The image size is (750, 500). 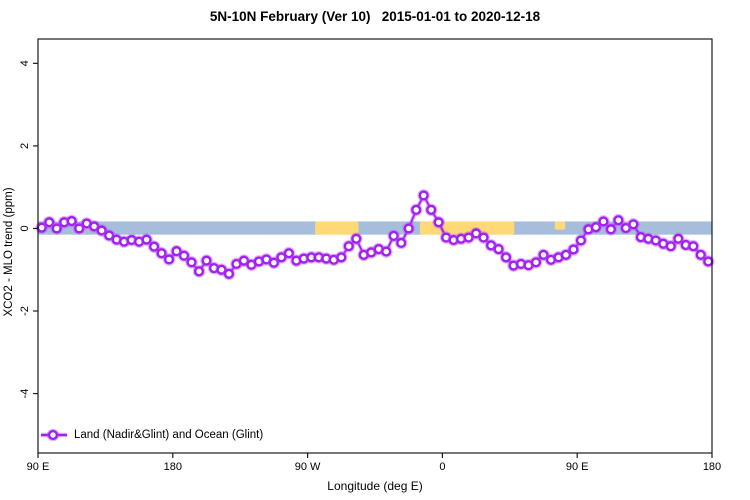 What do you see at coordinates (25, 228) in the screenshot?
I see `y-tick-label: 0` at bounding box center [25, 228].